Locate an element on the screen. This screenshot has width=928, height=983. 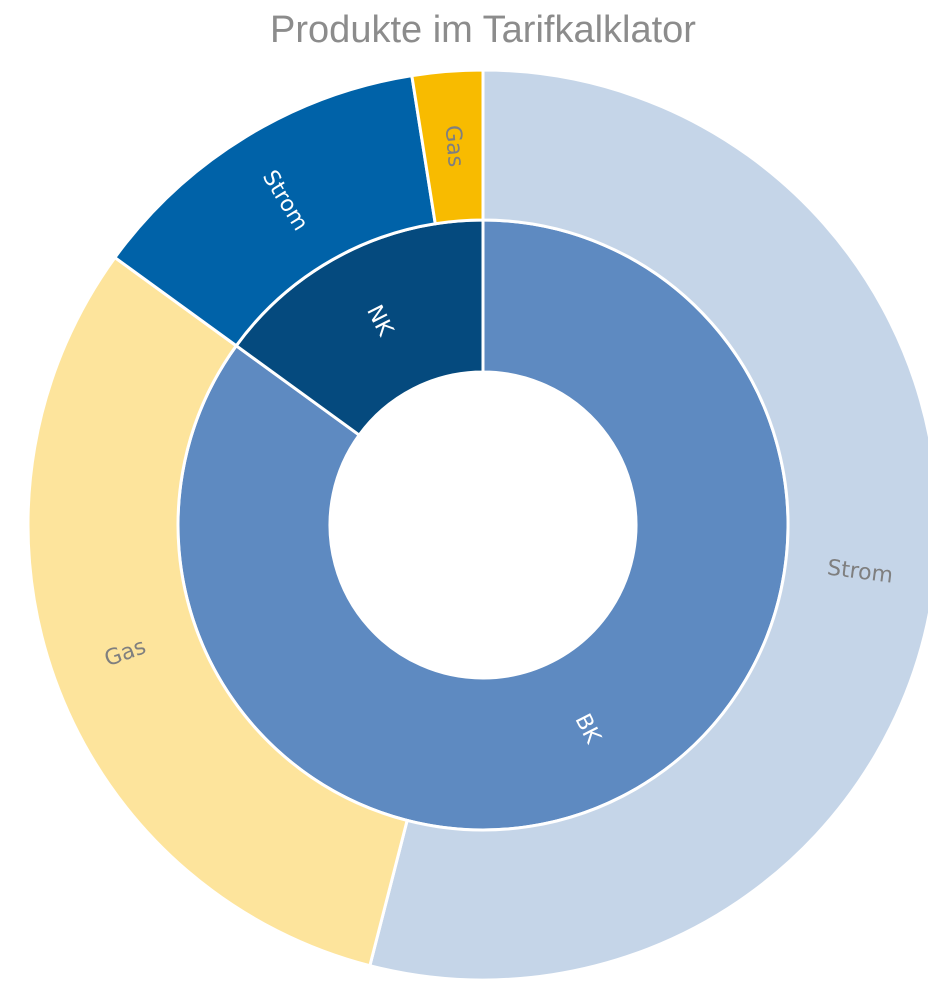
segment is located at coordinates (447, 147).